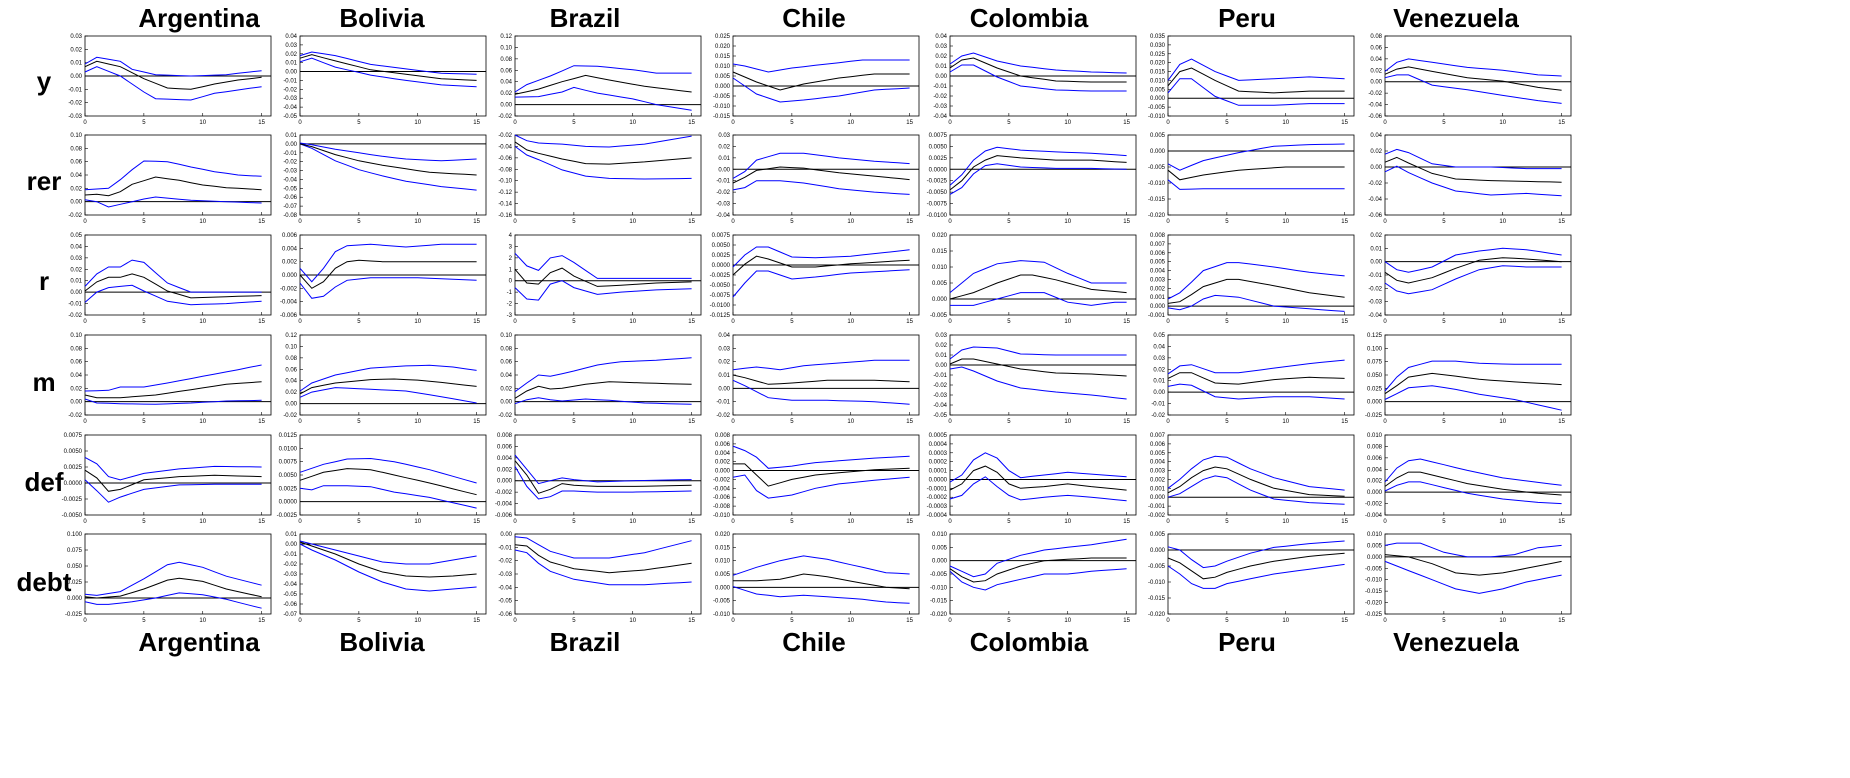 Image resolution: width=1850 pixels, height=778 pixels. What do you see at coordinates (44, 582) in the screenshot?
I see `row-label-debt: debt` at bounding box center [44, 582].